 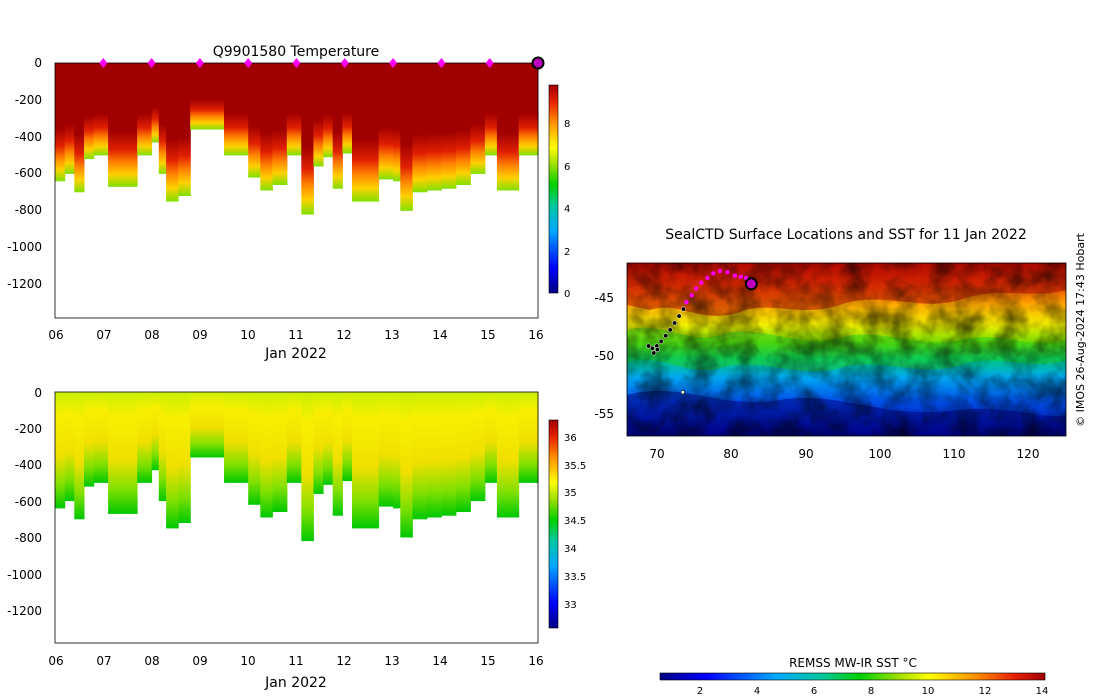 I want to click on latest-surfacing-marker, so click(x=538, y=63).